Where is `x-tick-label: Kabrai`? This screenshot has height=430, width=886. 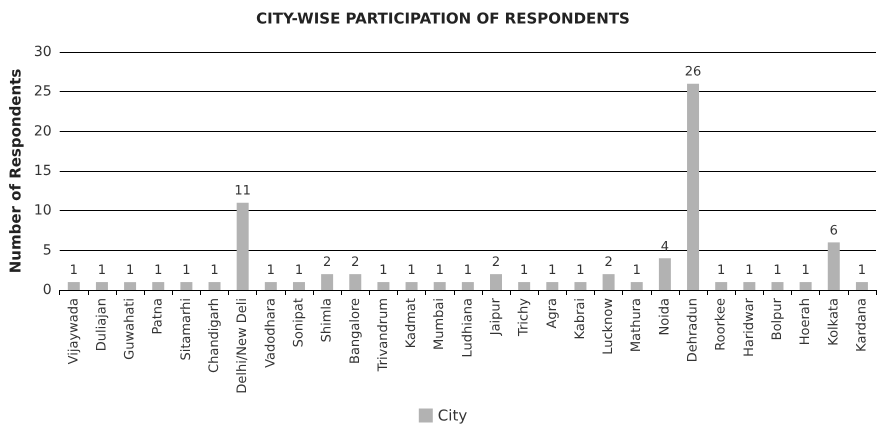
x-tick-label: Kabrai is located at coordinates (580, 319).